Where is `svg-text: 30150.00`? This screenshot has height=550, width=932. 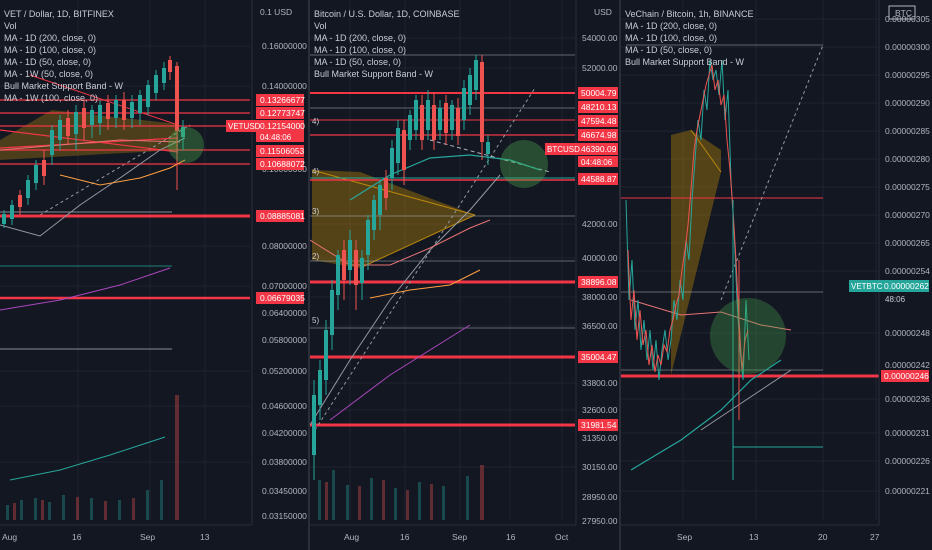 svg-text: 30150.00 is located at coordinates (600, 467).